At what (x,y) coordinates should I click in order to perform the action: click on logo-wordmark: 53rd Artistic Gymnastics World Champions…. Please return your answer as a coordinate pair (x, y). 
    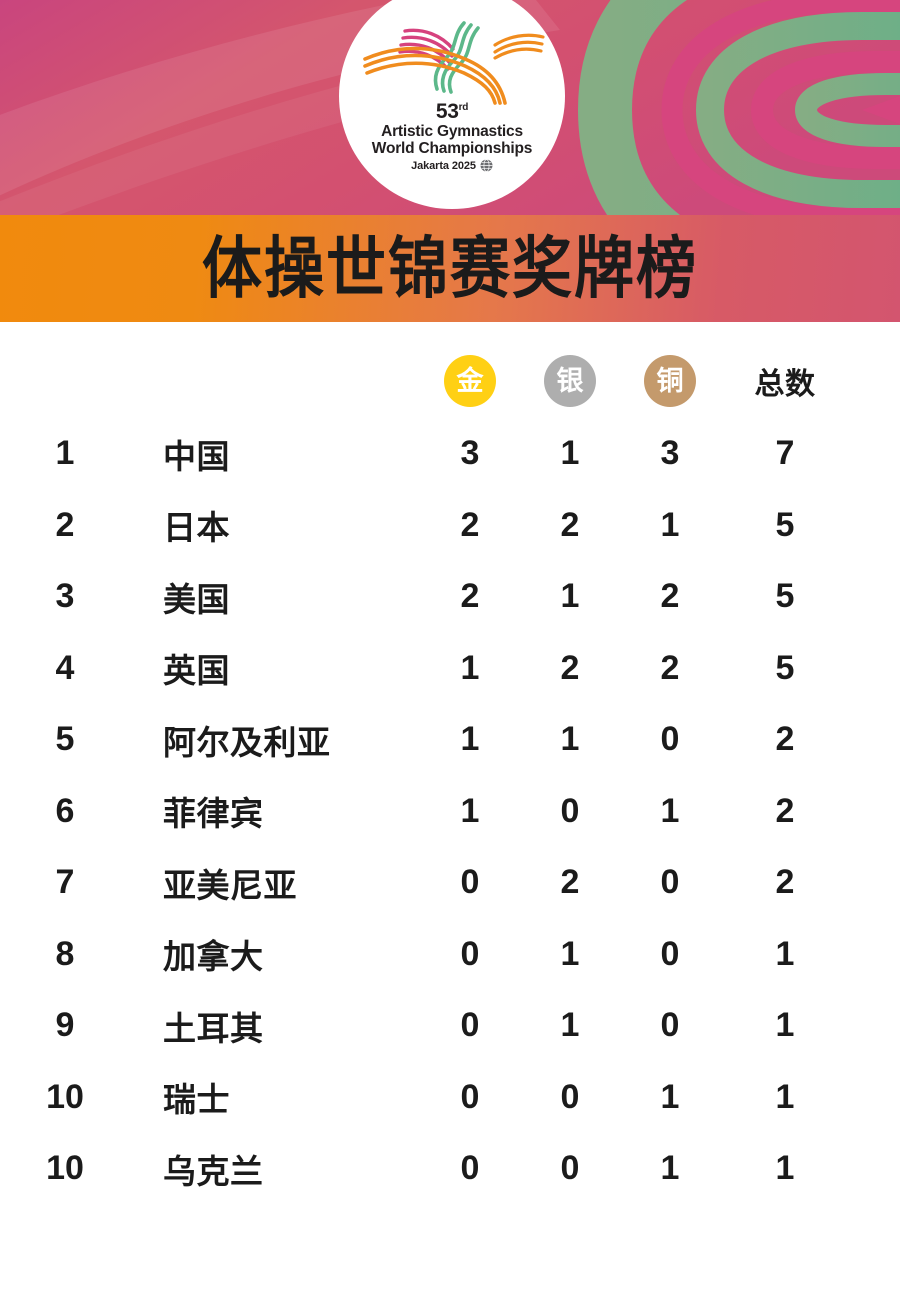
    Looking at the image, I should click on (452, 139).